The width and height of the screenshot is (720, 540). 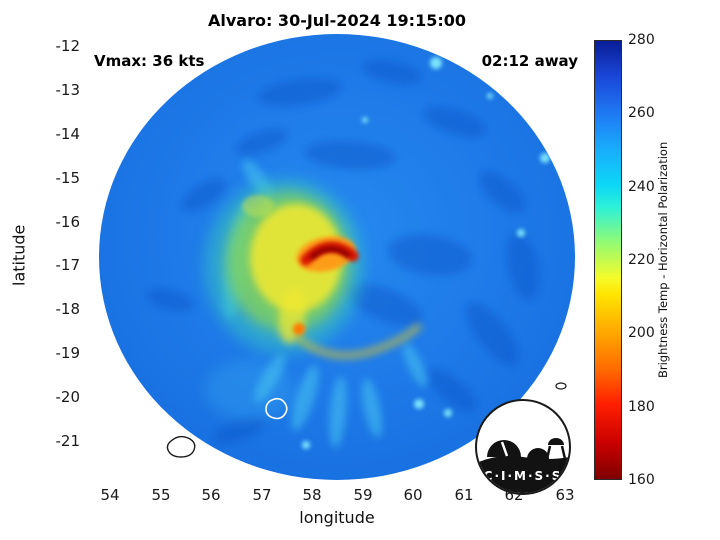 I want to click on colorbar-tick-label: 200, so click(x=641, y=333).